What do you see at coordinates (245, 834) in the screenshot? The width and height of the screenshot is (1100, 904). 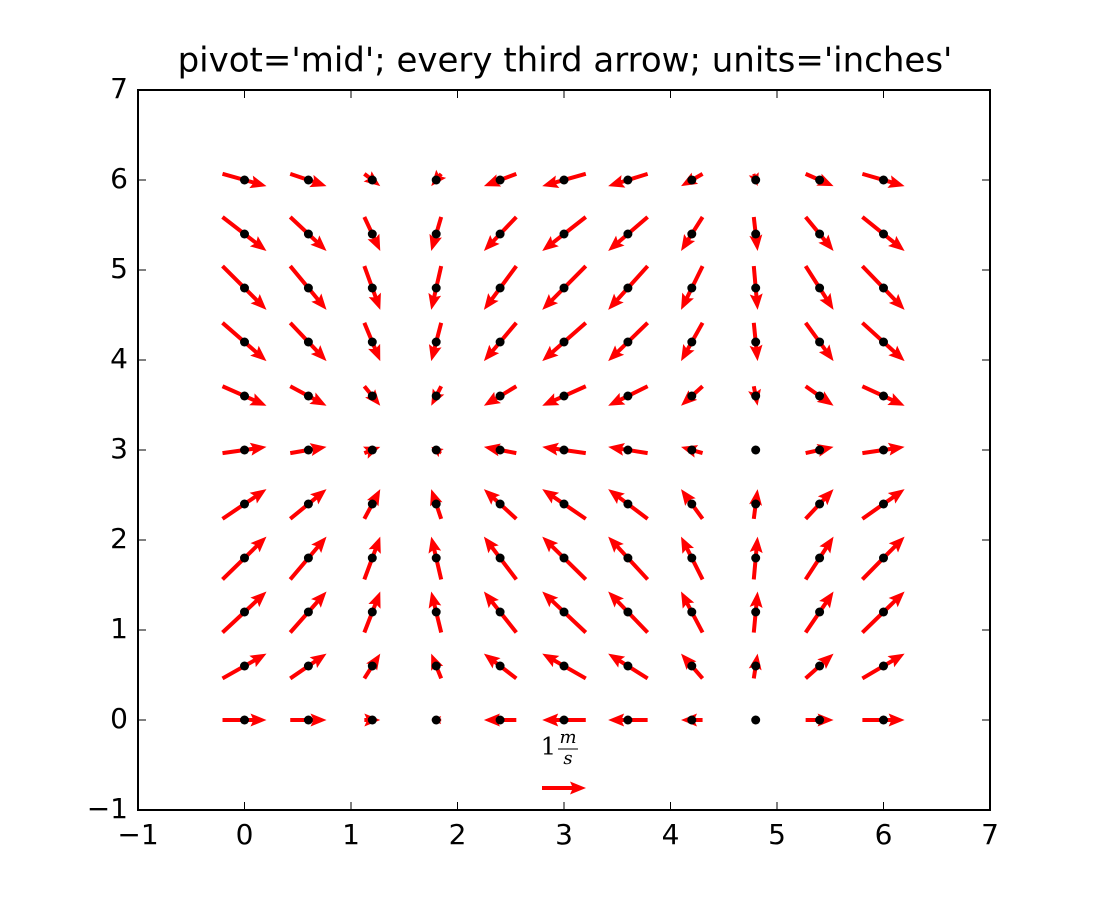 I see `x-tick-label: 0` at bounding box center [245, 834].